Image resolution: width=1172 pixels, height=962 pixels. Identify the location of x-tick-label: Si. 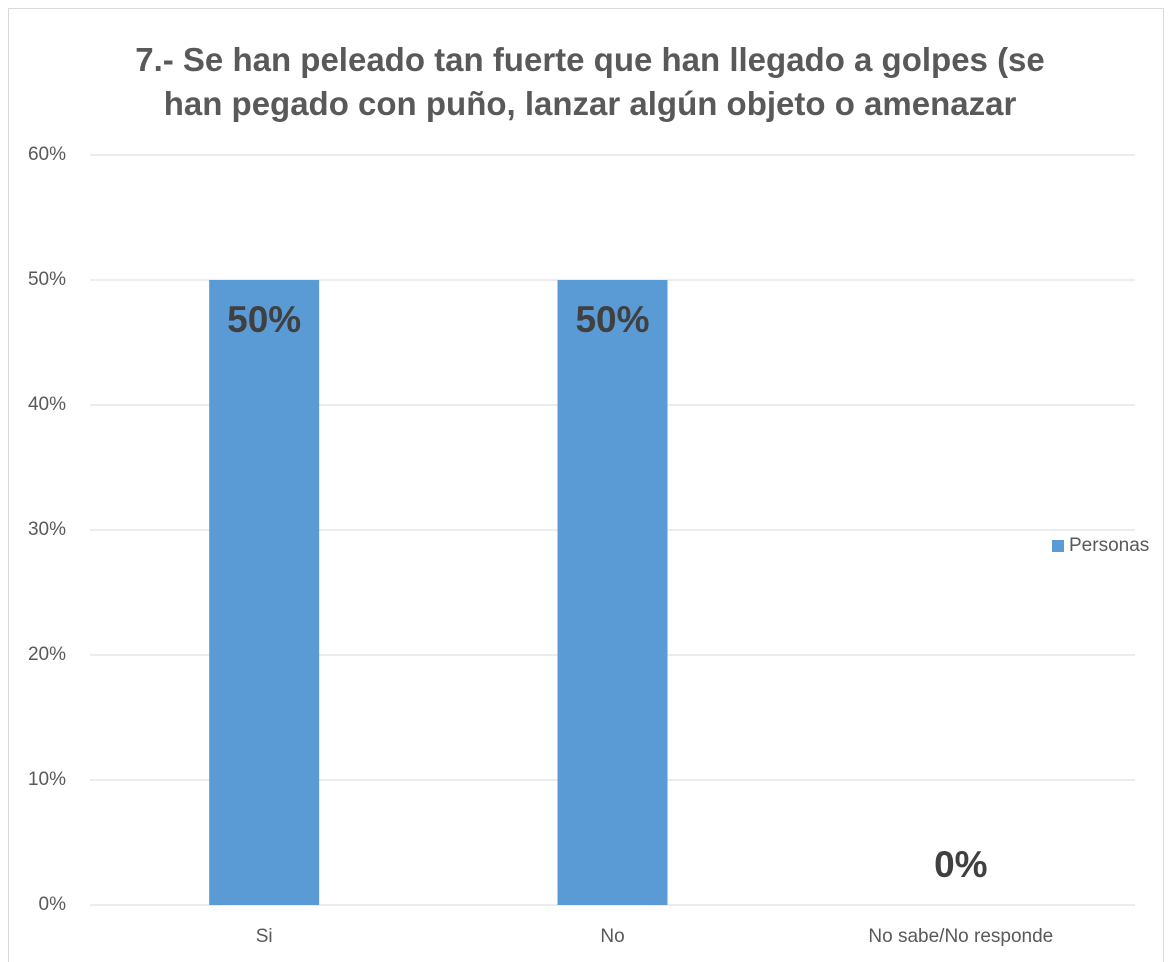
(264, 936).